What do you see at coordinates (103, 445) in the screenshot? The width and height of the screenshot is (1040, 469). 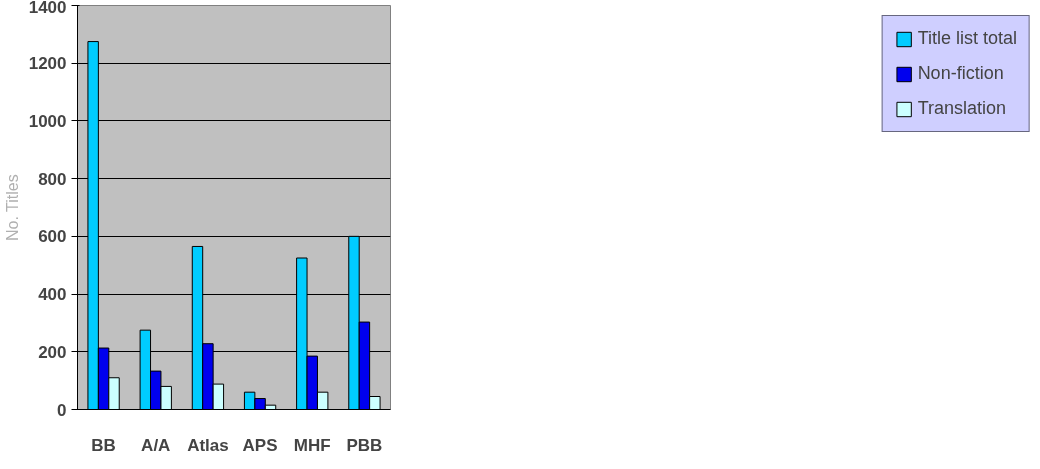 I see `x-tick-label: BB` at bounding box center [103, 445].